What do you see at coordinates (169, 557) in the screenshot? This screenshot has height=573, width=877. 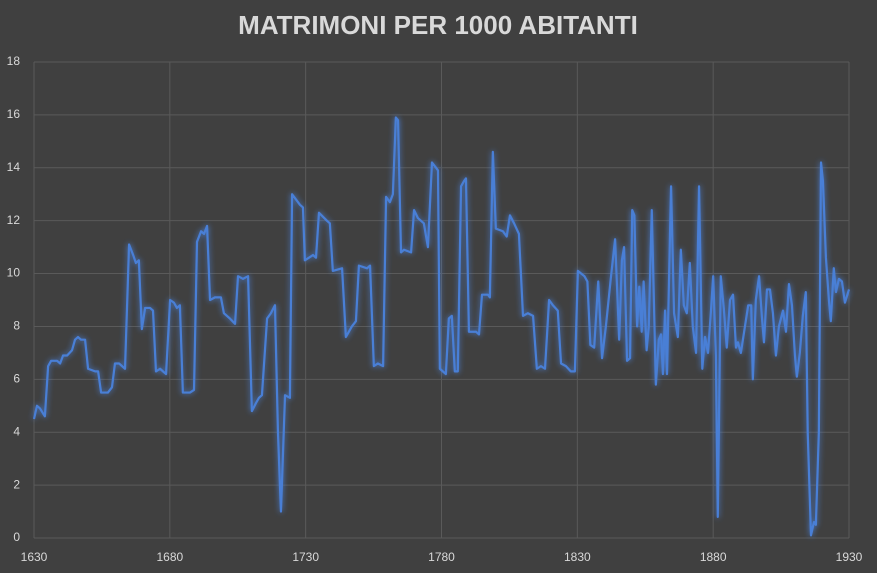 I see `x-tick-label: 1680` at bounding box center [169, 557].